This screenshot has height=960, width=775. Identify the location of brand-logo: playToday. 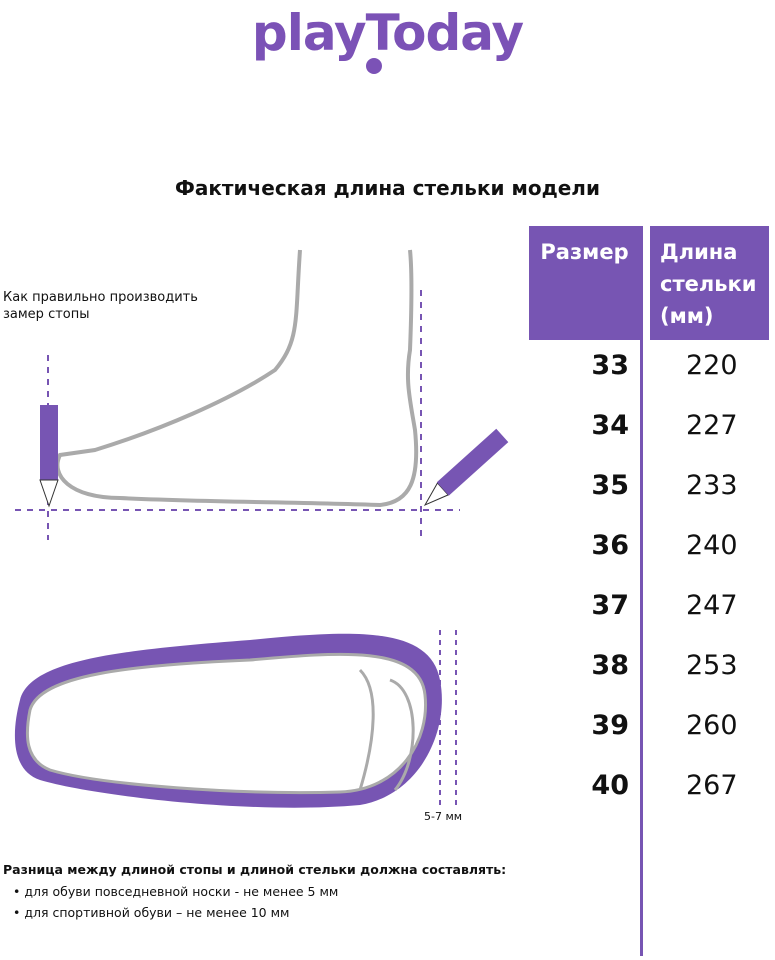
(387, 33).